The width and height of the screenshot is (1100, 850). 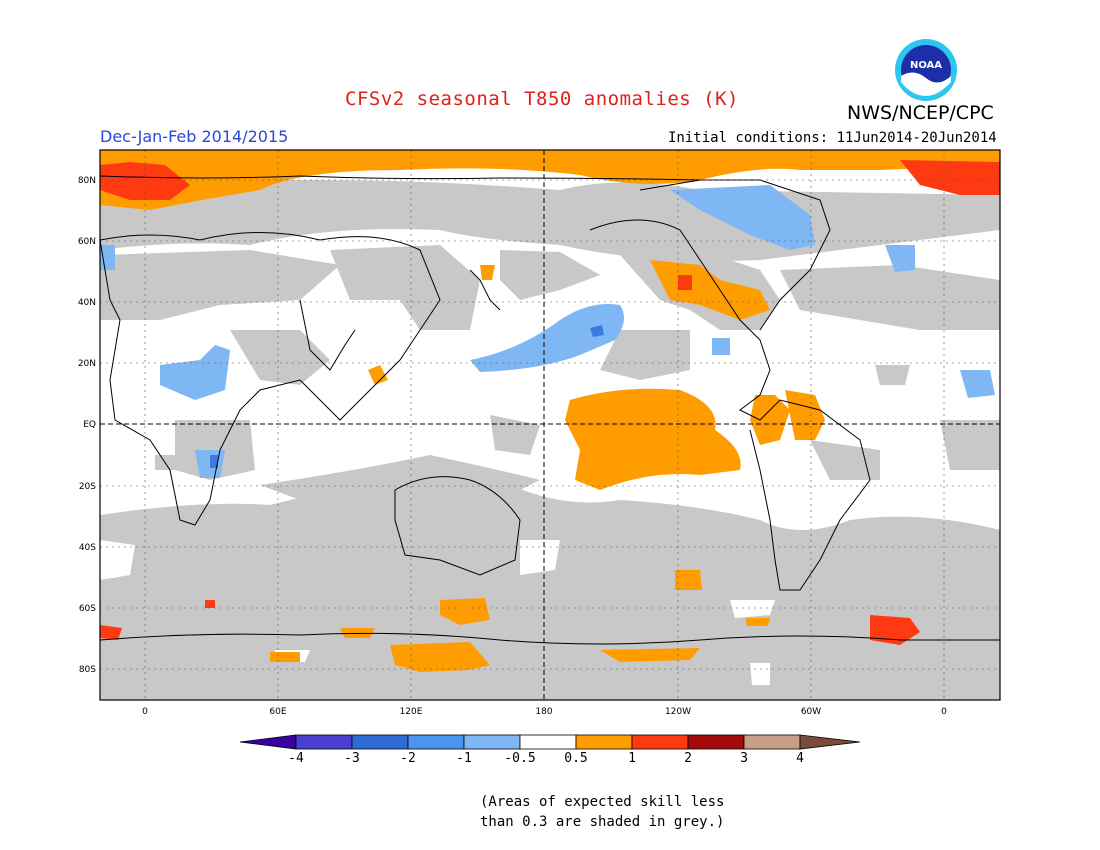 I want to click on initial-conditions-label: Initial conditions: 11Jun2014-20Jun2014, so click(x=832, y=138).